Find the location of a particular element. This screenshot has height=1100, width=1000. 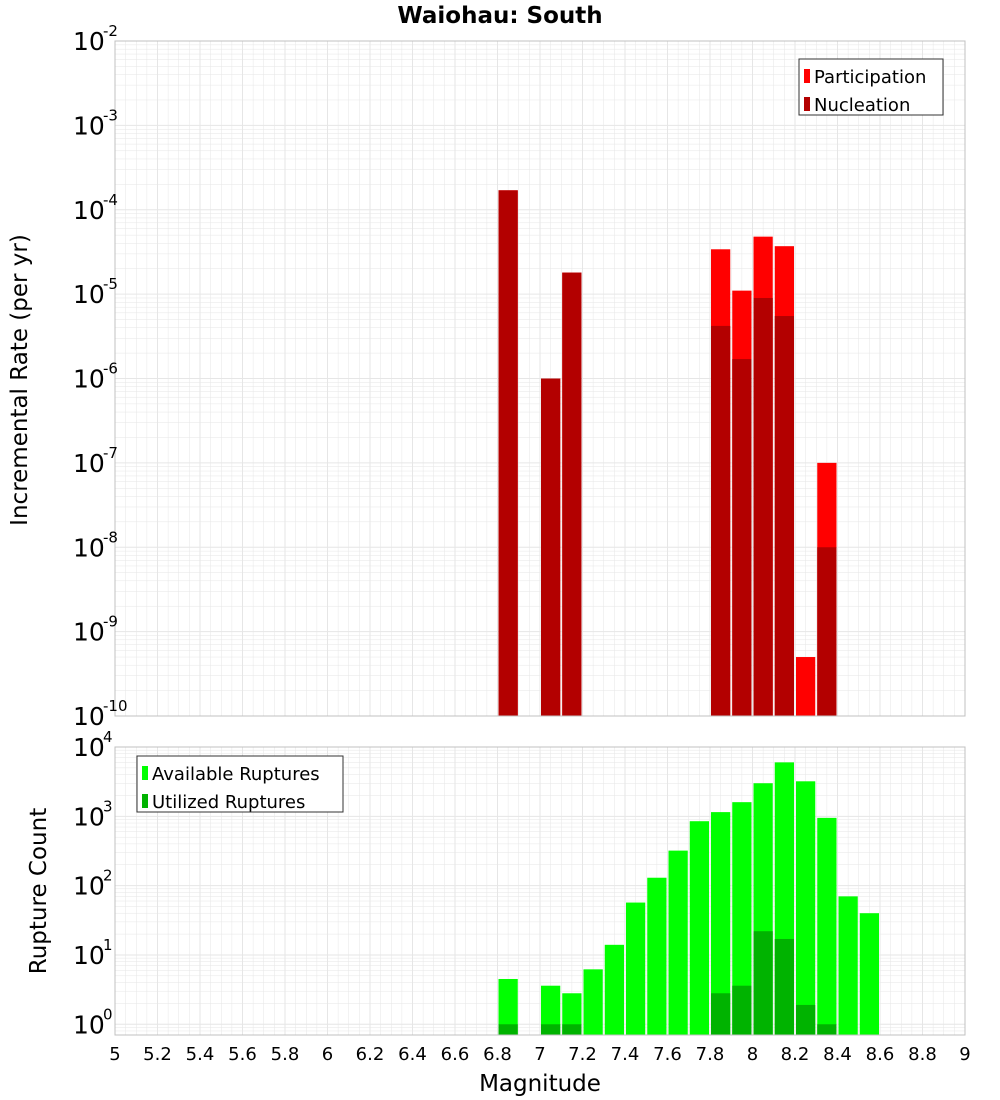

x-tick-label: 6.4 is located at coordinates (412, 1054).